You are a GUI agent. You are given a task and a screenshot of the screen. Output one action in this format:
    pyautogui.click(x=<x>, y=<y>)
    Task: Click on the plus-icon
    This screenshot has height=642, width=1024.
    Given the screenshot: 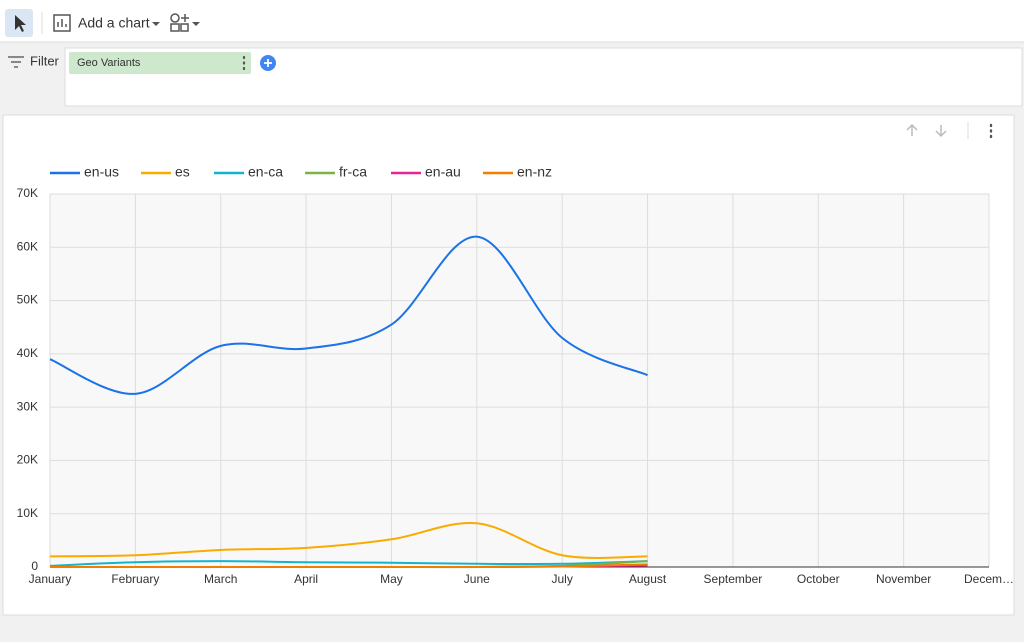 What is the action you would take?
    pyautogui.click(x=268, y=63)
    